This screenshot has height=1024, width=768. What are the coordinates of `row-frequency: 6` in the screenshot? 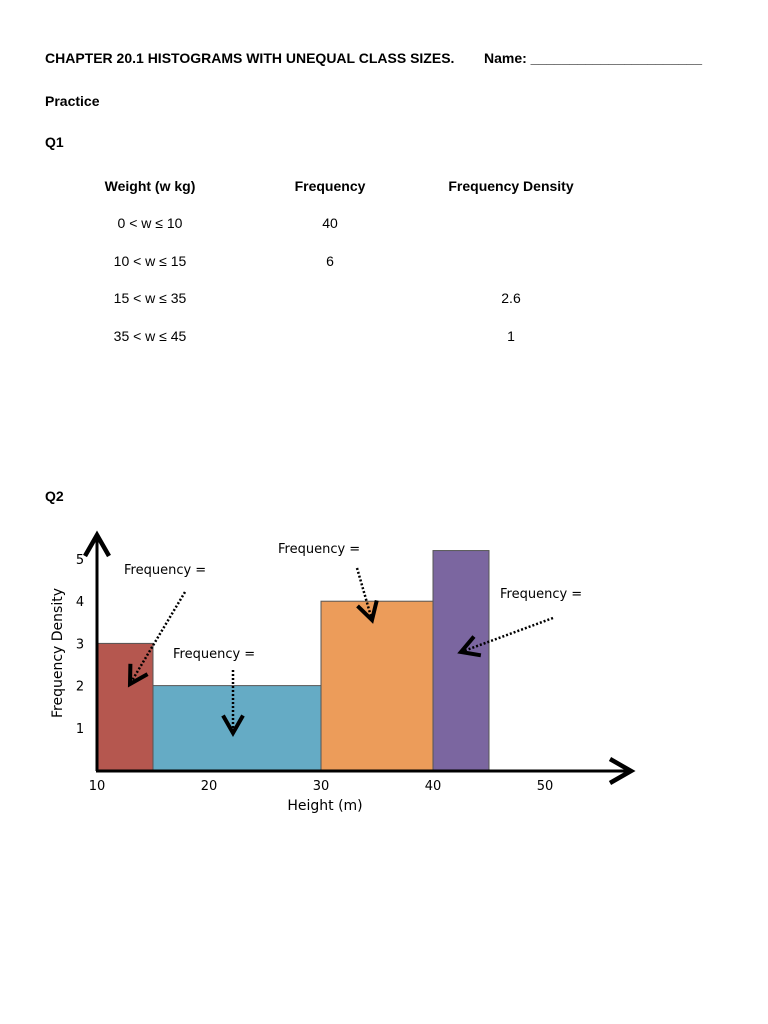 It's located at (330, 260).